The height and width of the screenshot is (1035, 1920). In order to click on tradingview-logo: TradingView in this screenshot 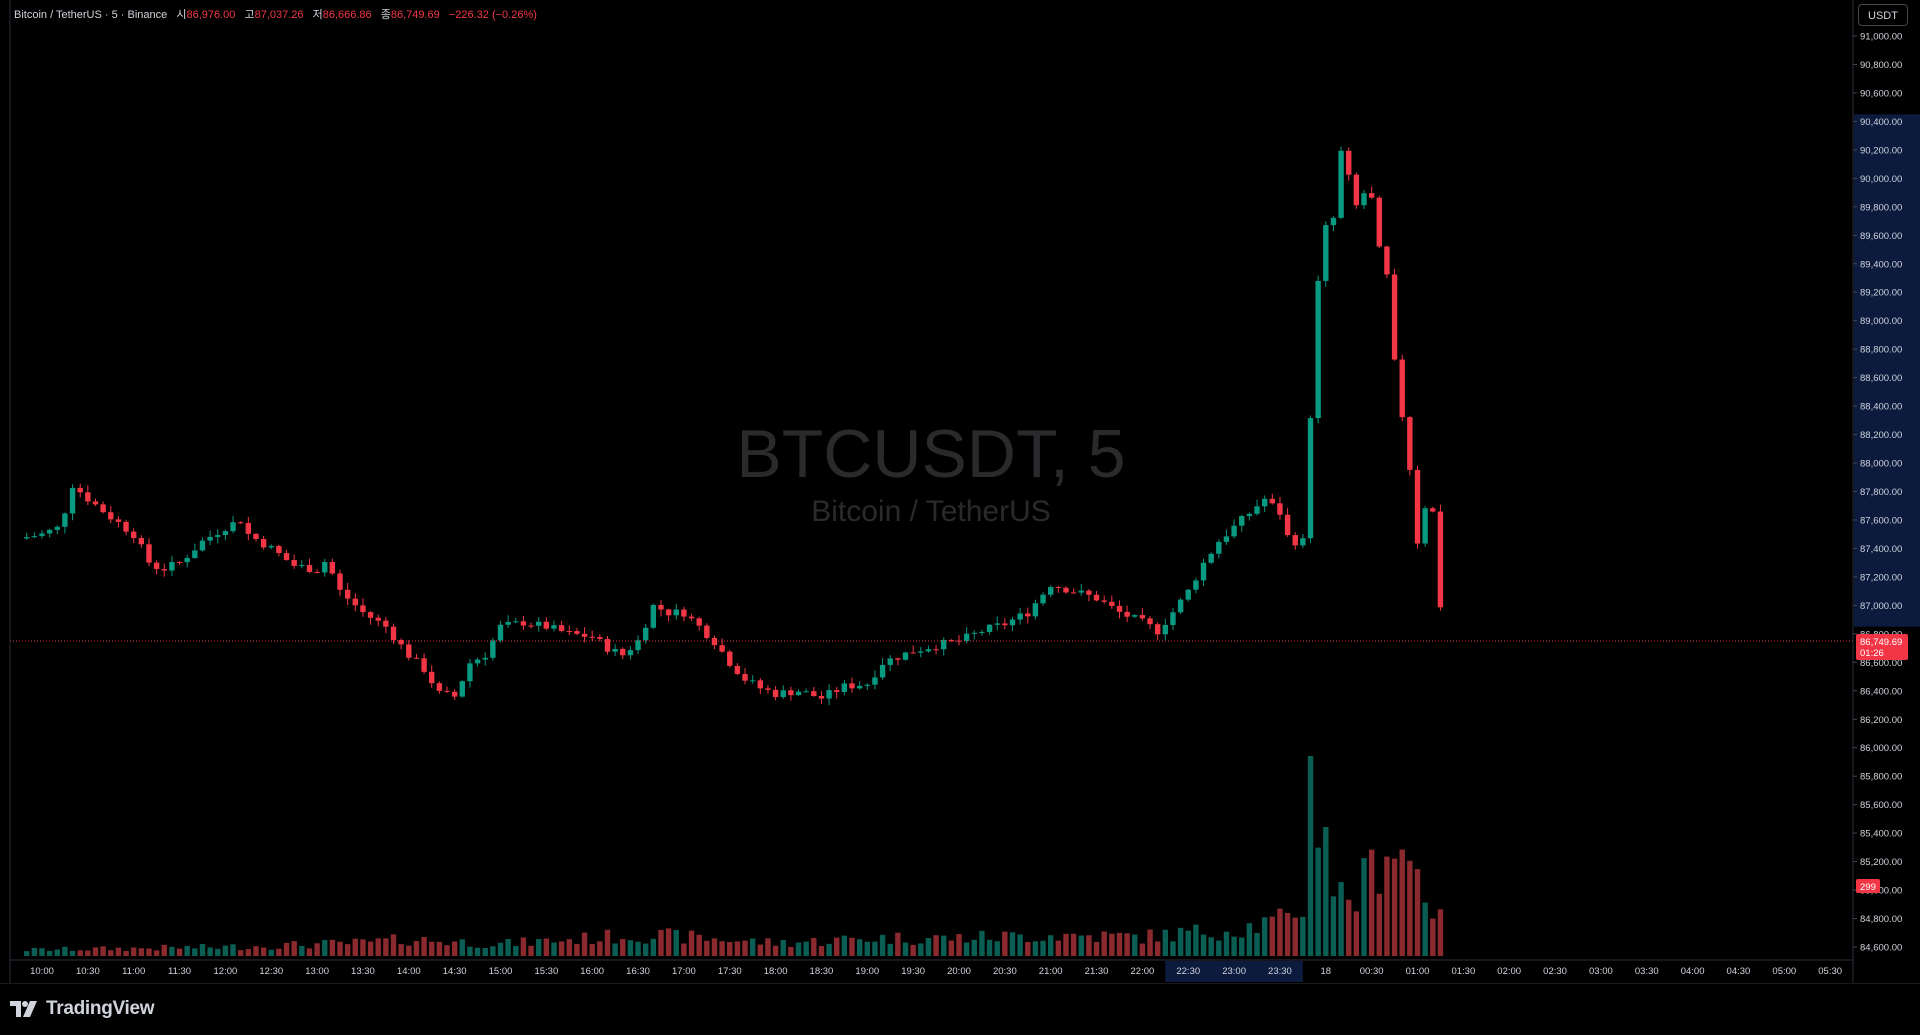, I will do `click(82, 1009)`.